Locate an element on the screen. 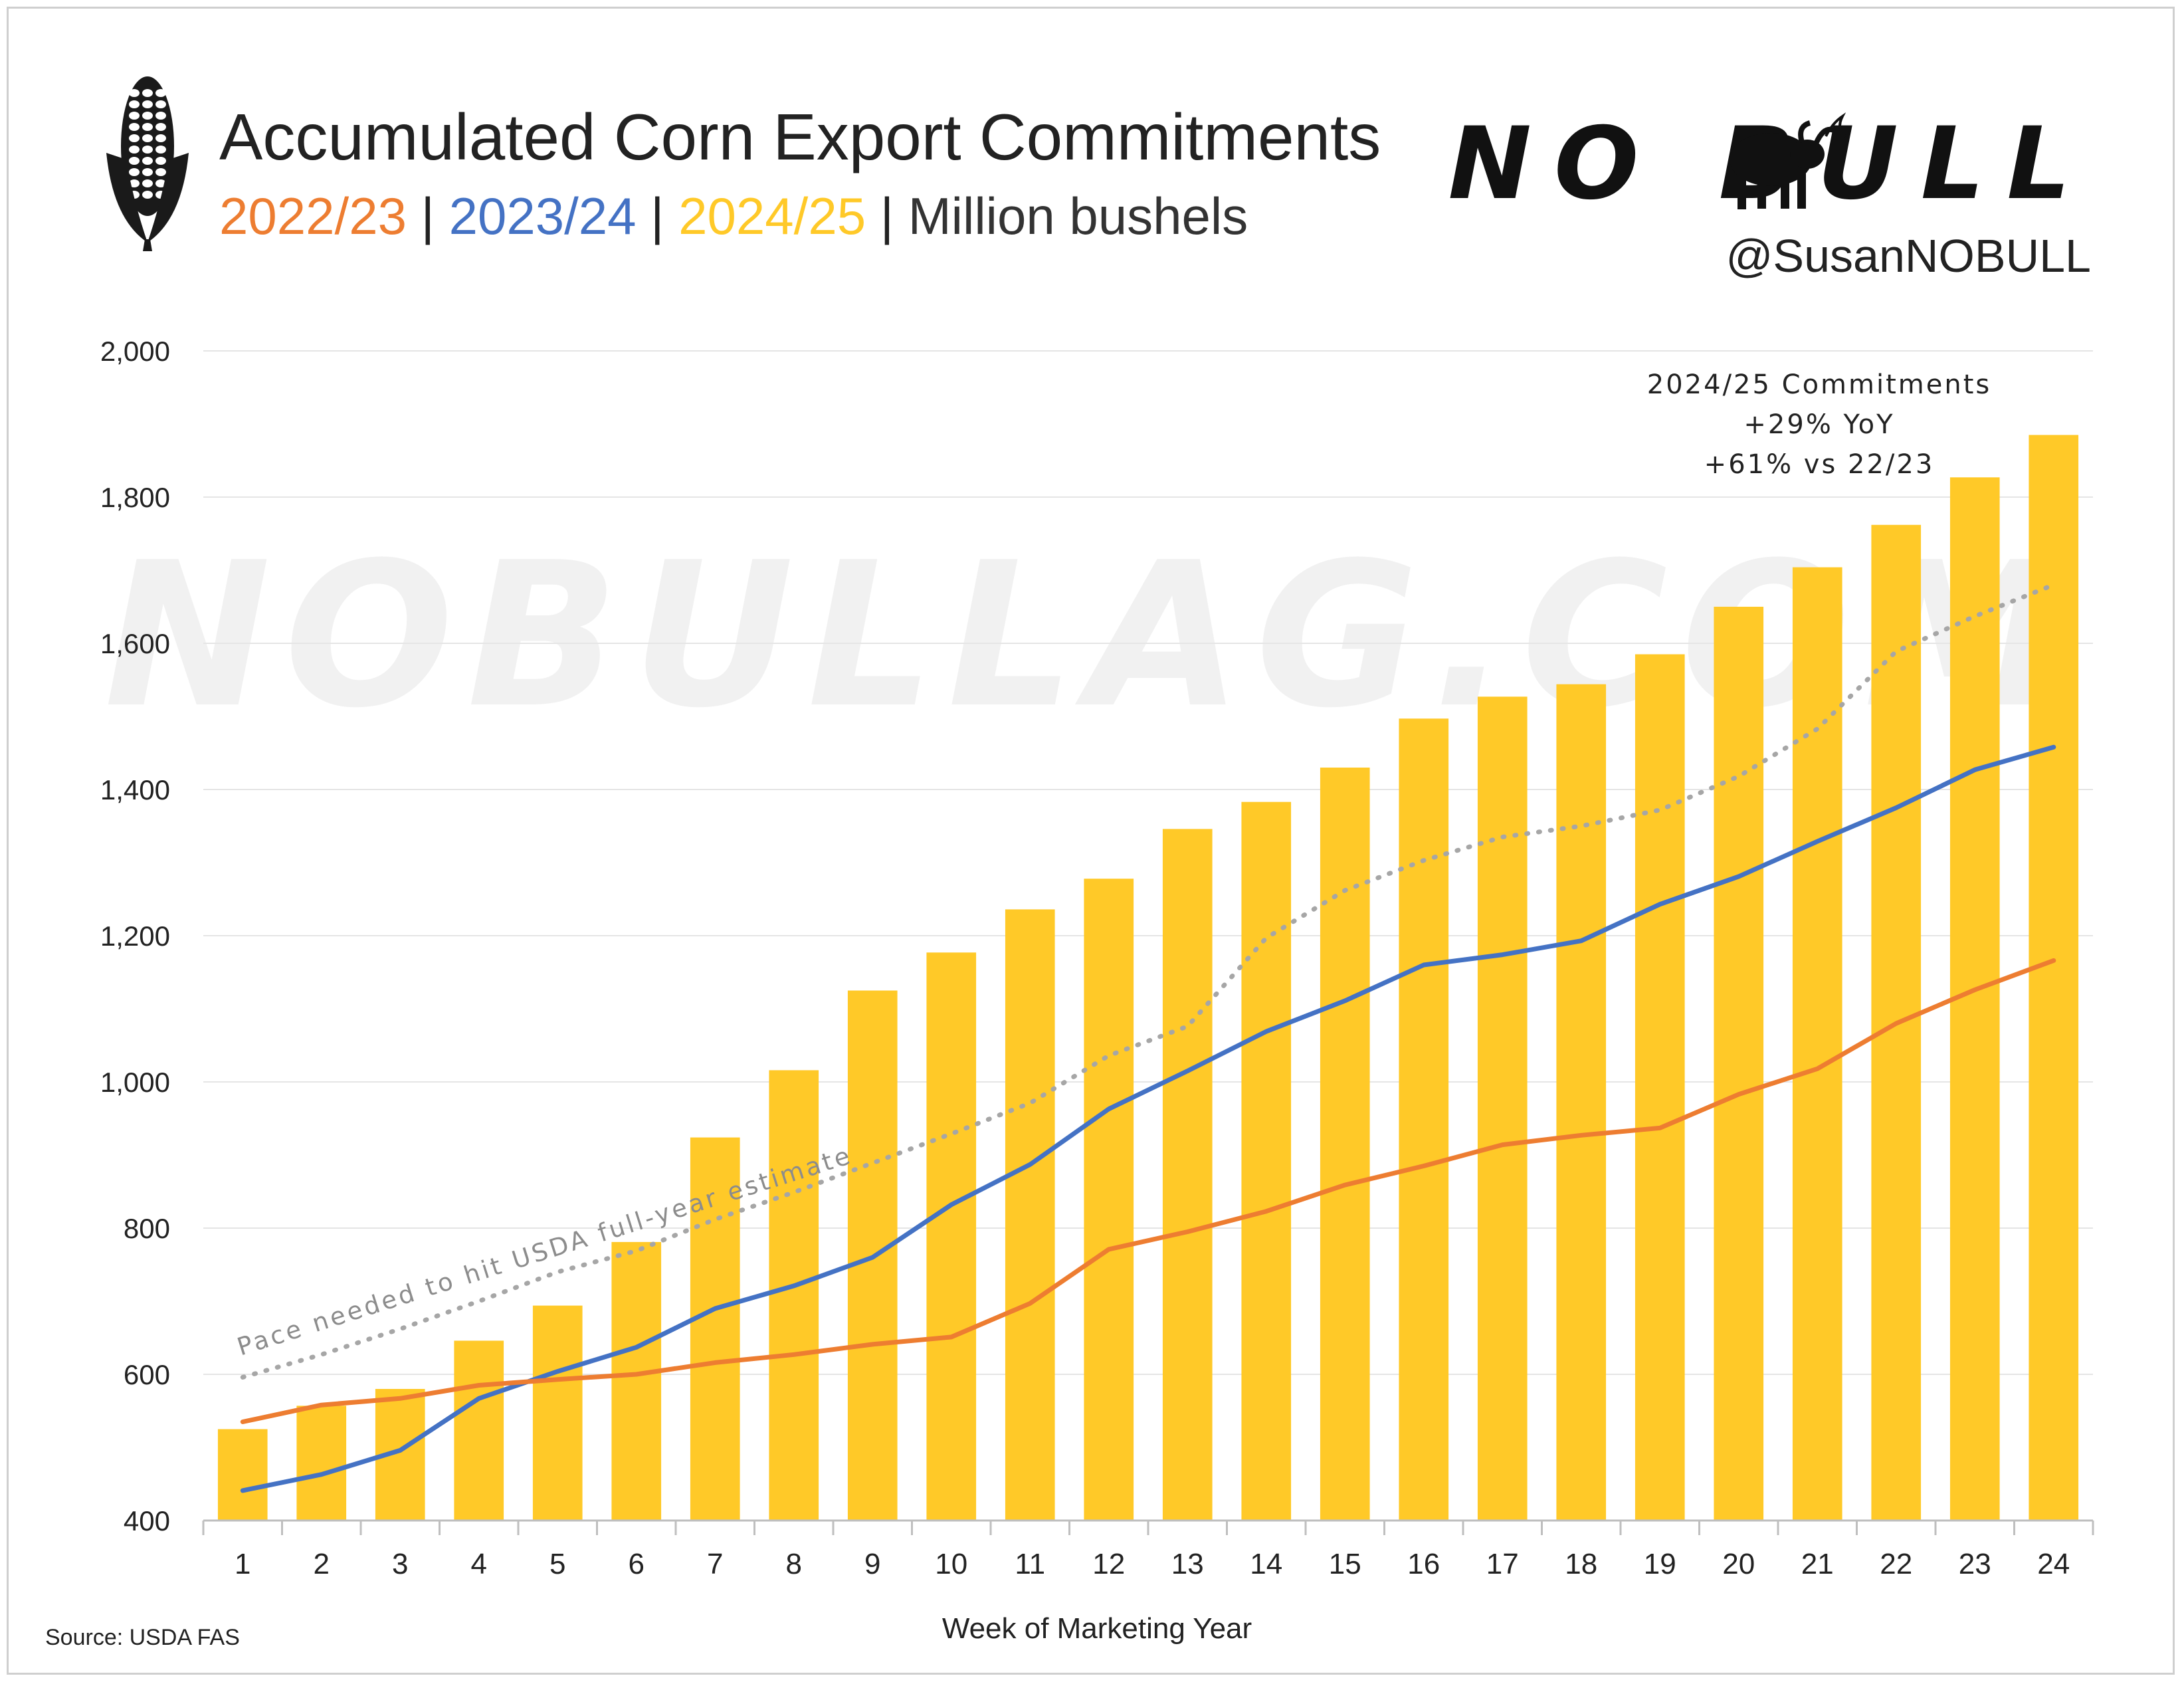 The width and height of the screenshot is (2184, 1684). x-axis-label: Week of Marketing Year is located at coordinates (1097, 1629).